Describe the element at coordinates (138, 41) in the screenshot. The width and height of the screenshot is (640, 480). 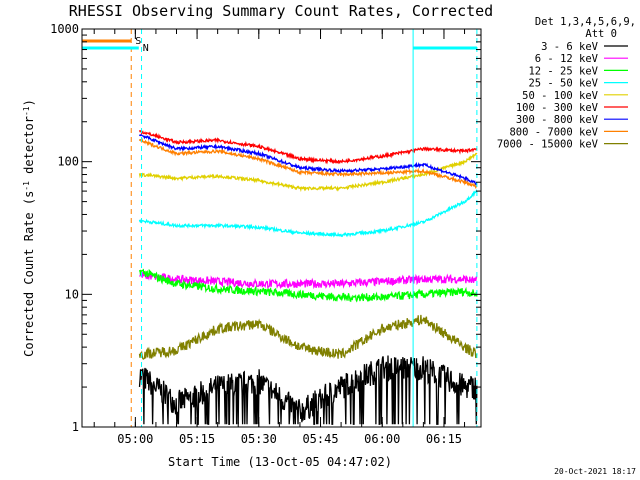
I see `marker-label-s: S` at that location.